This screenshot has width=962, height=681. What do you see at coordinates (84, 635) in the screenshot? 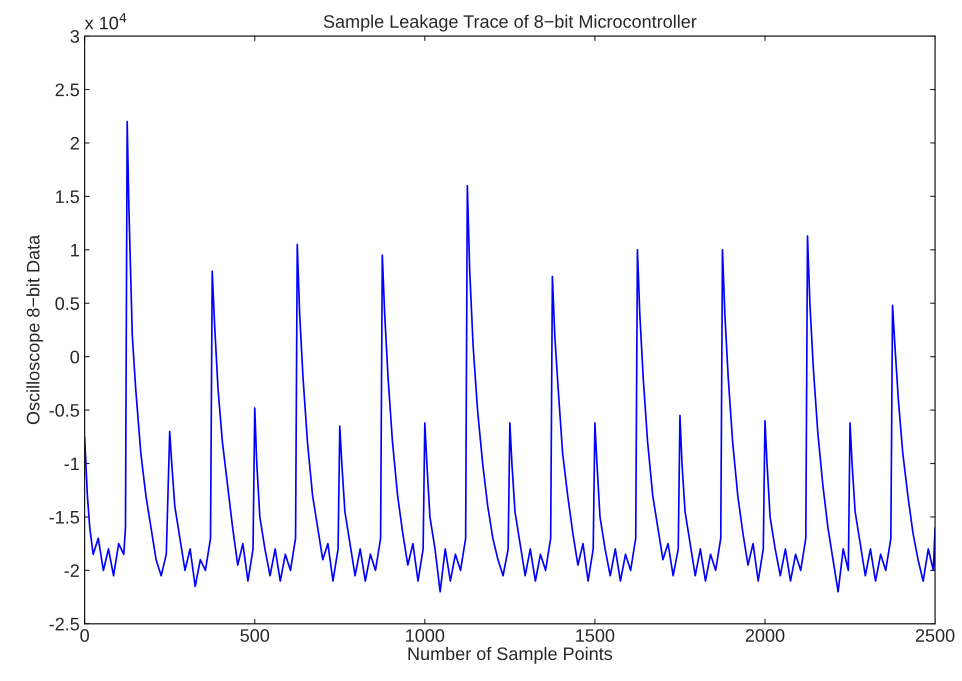
I see `x-tick-label: 0` at bounding box center [84, 635].